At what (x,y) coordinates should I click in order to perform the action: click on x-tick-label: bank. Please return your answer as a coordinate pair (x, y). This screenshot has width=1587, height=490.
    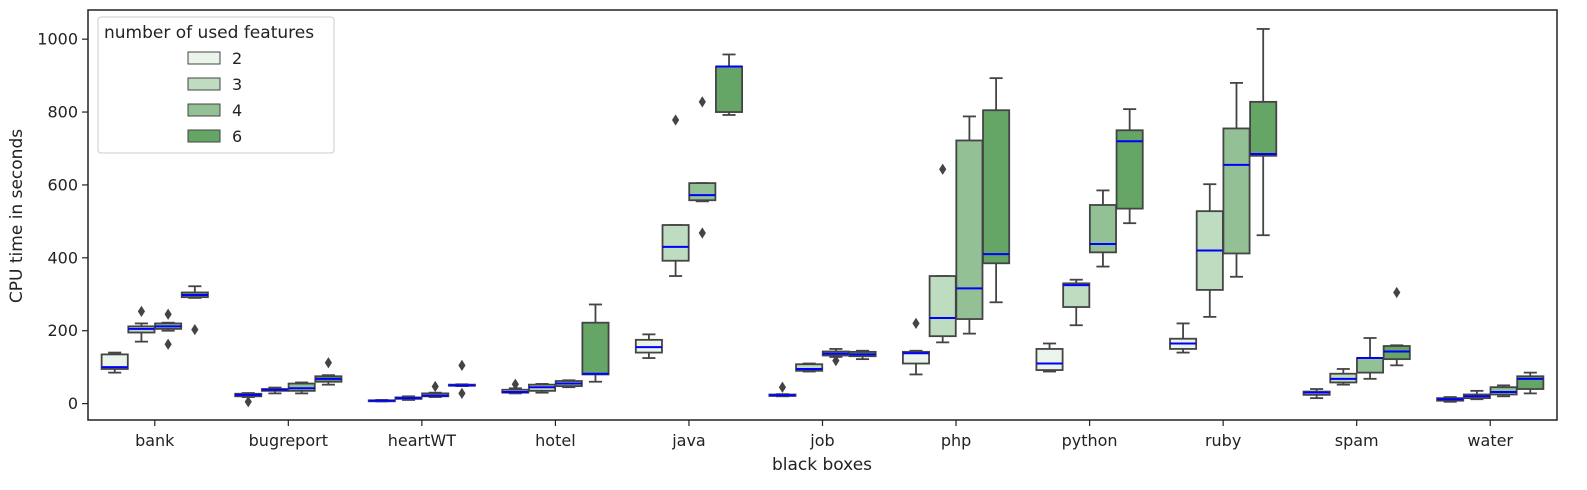
    Looking at the image, I should click on (155, 440).